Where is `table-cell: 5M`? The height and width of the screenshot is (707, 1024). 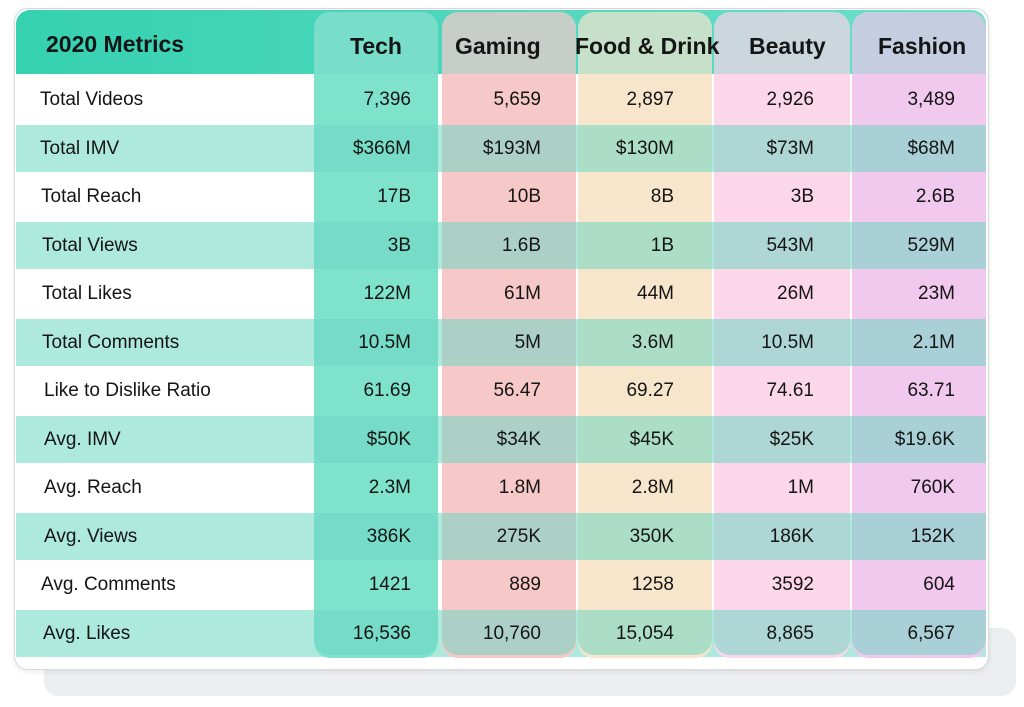
table-cell: 5M is located at coordinates (527, 342).